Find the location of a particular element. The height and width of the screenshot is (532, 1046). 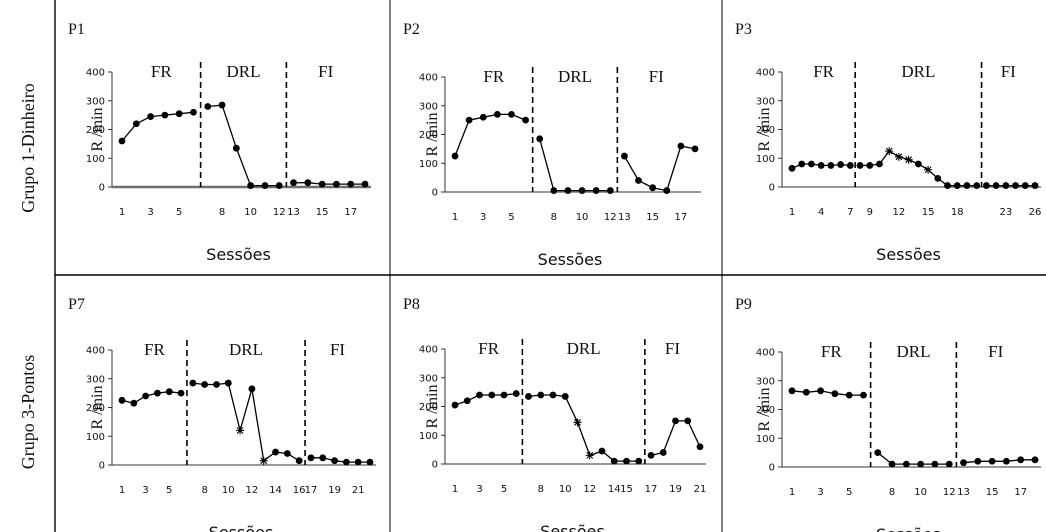

x-tick-label: 21 is located at coordinates (358, 490).